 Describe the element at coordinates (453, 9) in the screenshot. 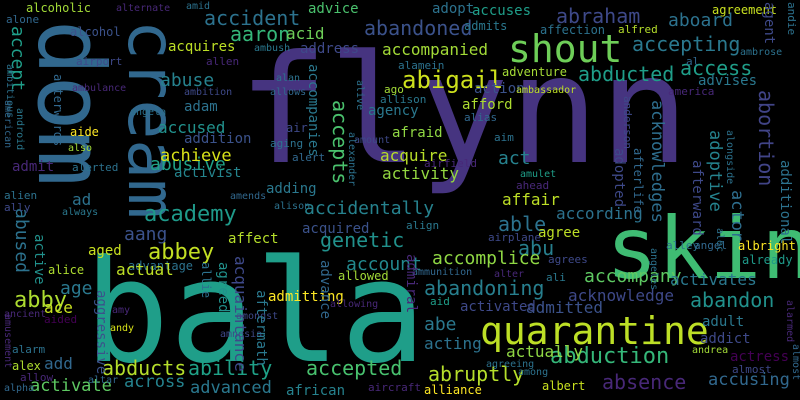

I see `cloud-word: adopt` at that location.